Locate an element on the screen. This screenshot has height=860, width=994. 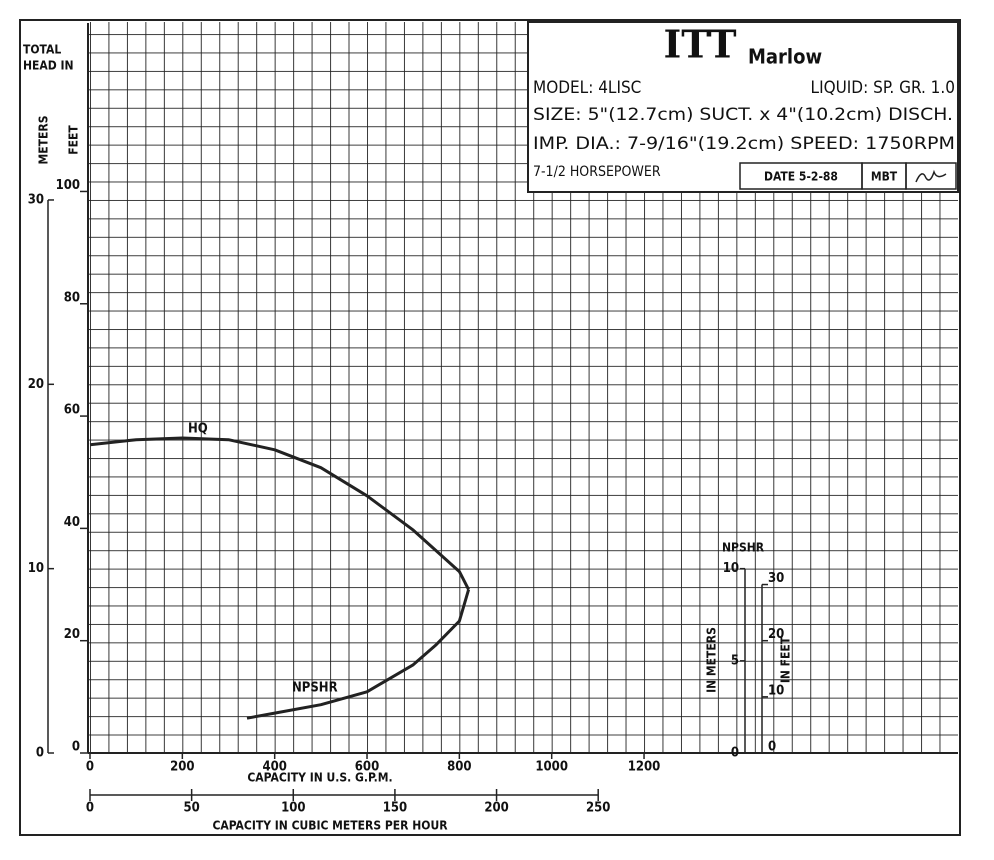
y2-tick-label: 10 is located at coordinates (36, 568).